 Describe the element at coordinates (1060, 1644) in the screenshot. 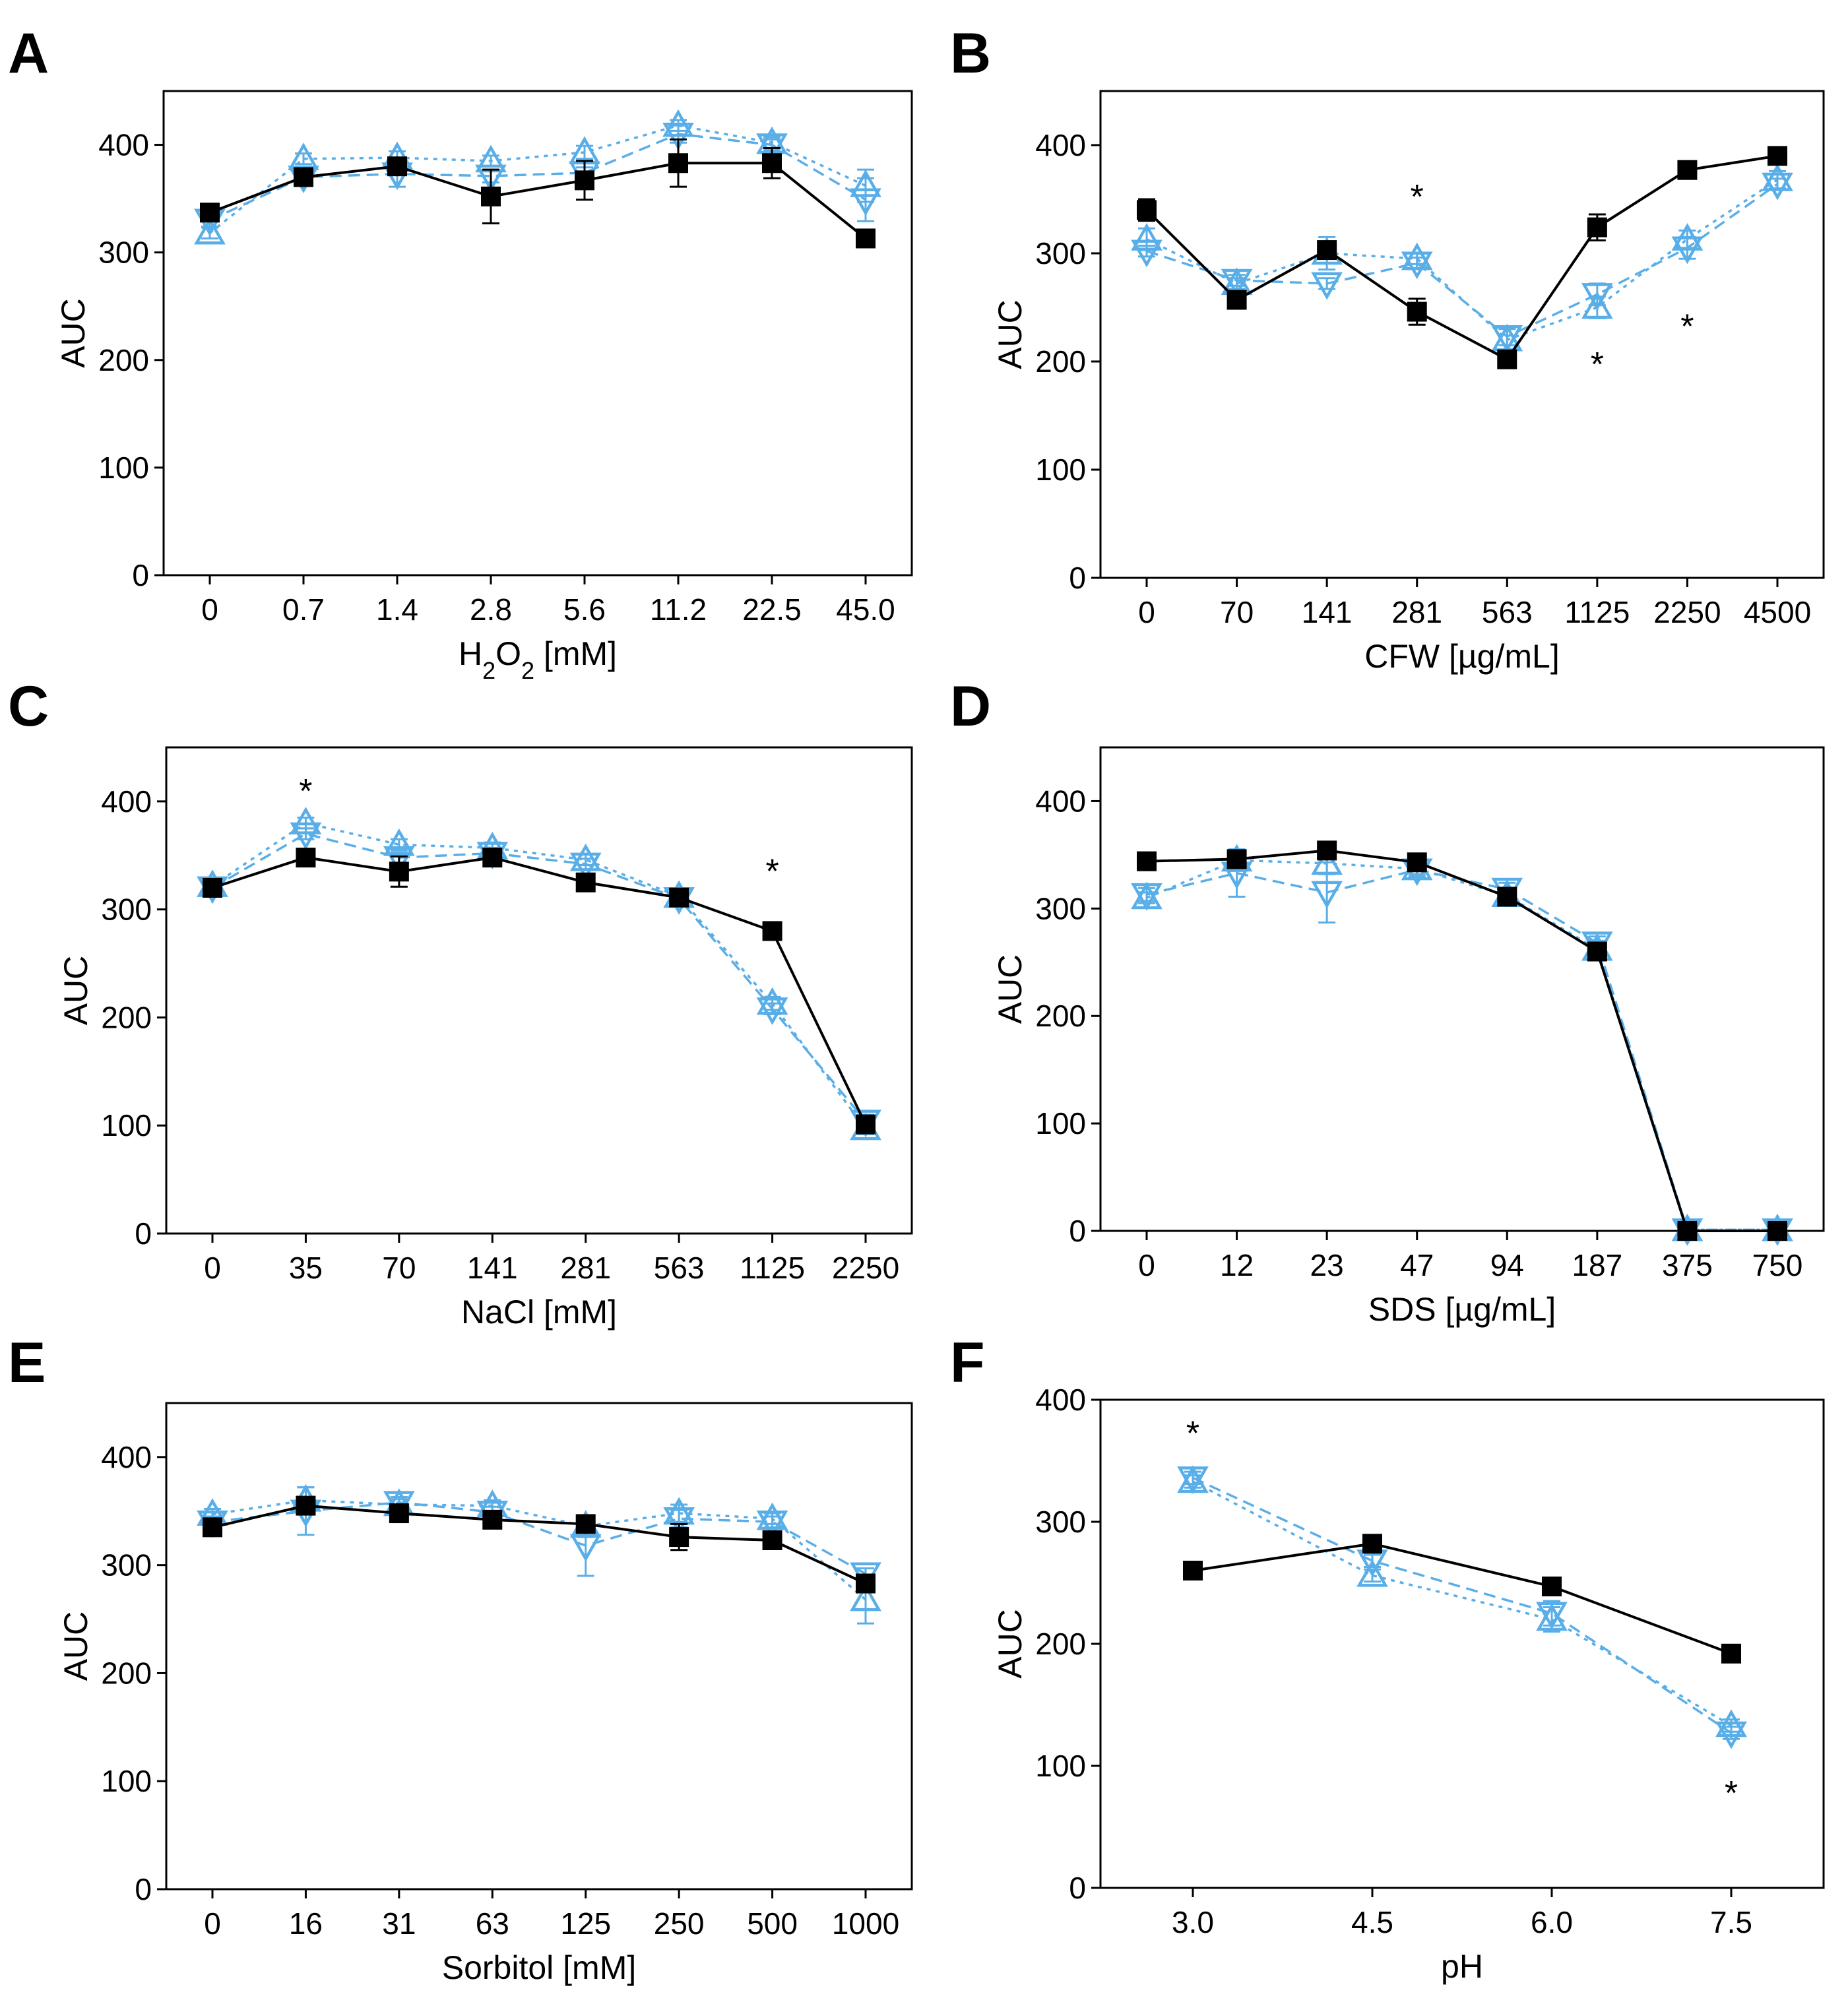

I see `y-tick-label: 200` at that location.